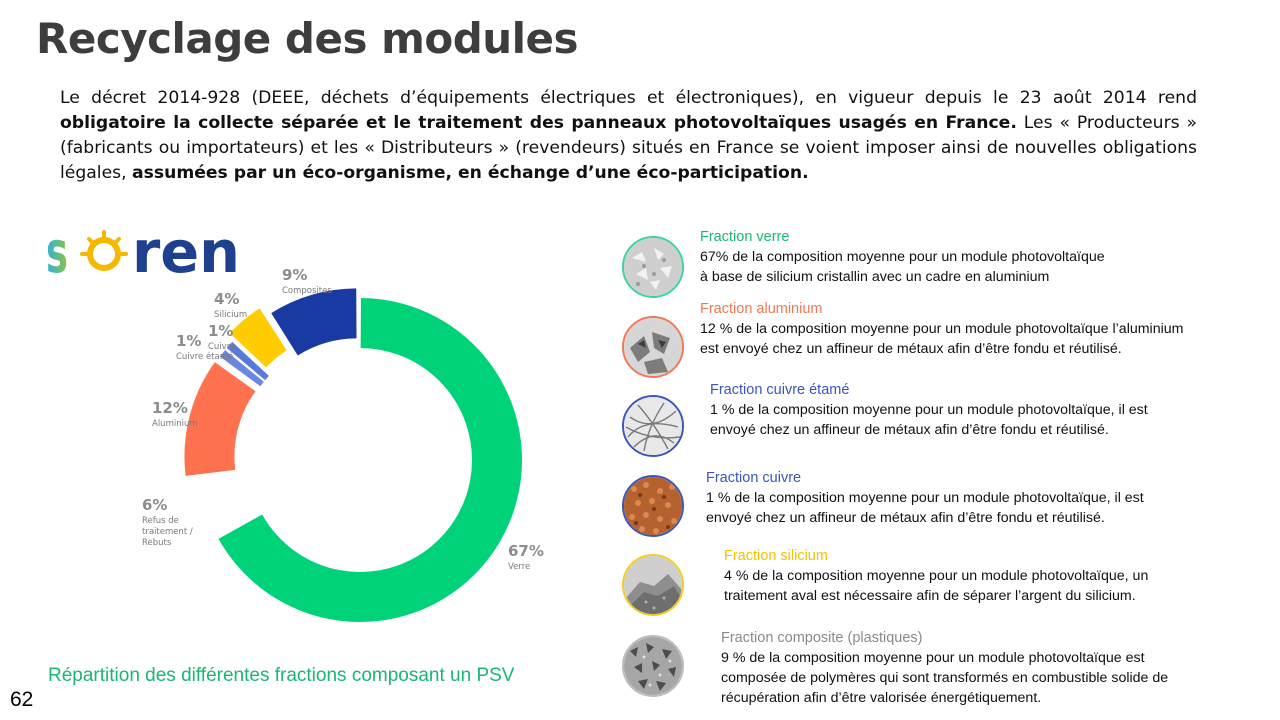 The width and height of the screenshot is (1280, 720). What do you see at coordinates (653, 426) in the screenshot?
I see `tinned-copper-image` at bounding box center [653, 426].